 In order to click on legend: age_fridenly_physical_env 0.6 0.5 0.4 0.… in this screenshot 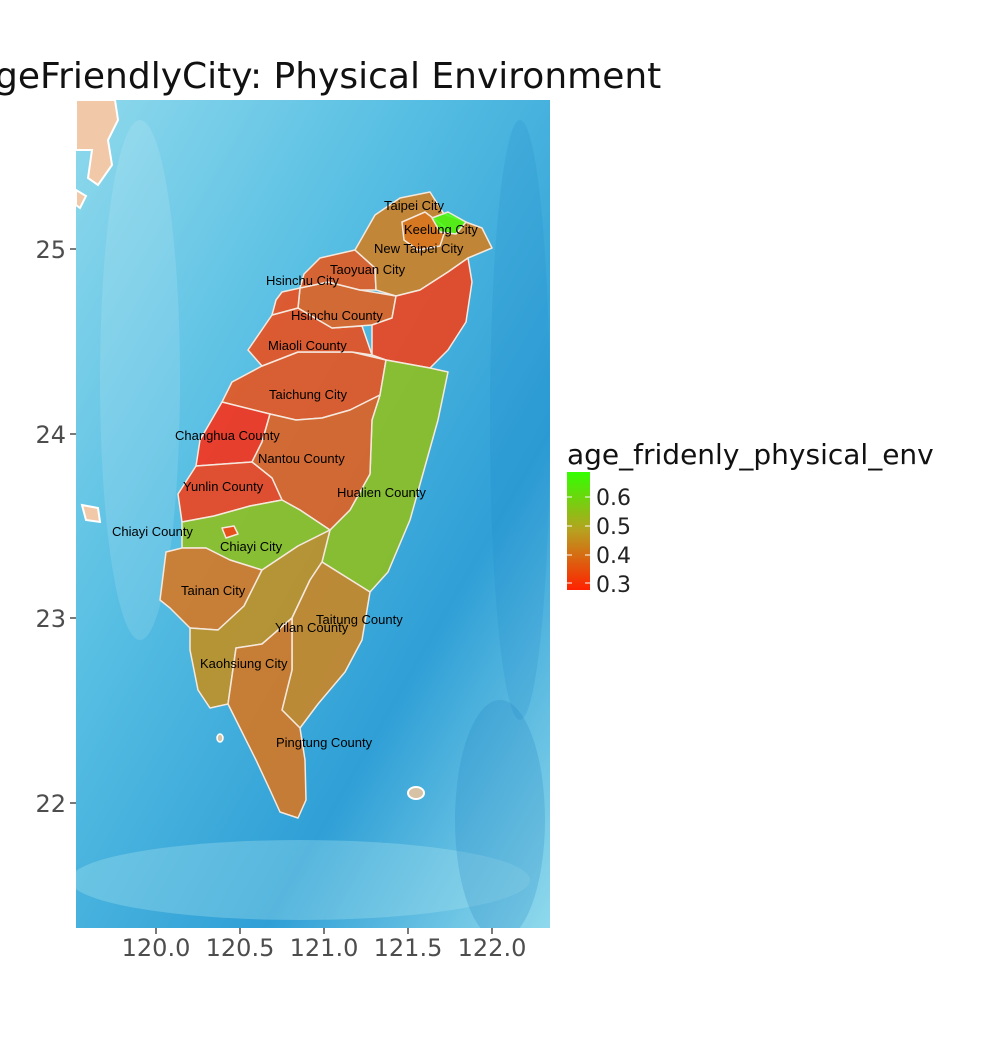, I will do `click(750, 518)`.